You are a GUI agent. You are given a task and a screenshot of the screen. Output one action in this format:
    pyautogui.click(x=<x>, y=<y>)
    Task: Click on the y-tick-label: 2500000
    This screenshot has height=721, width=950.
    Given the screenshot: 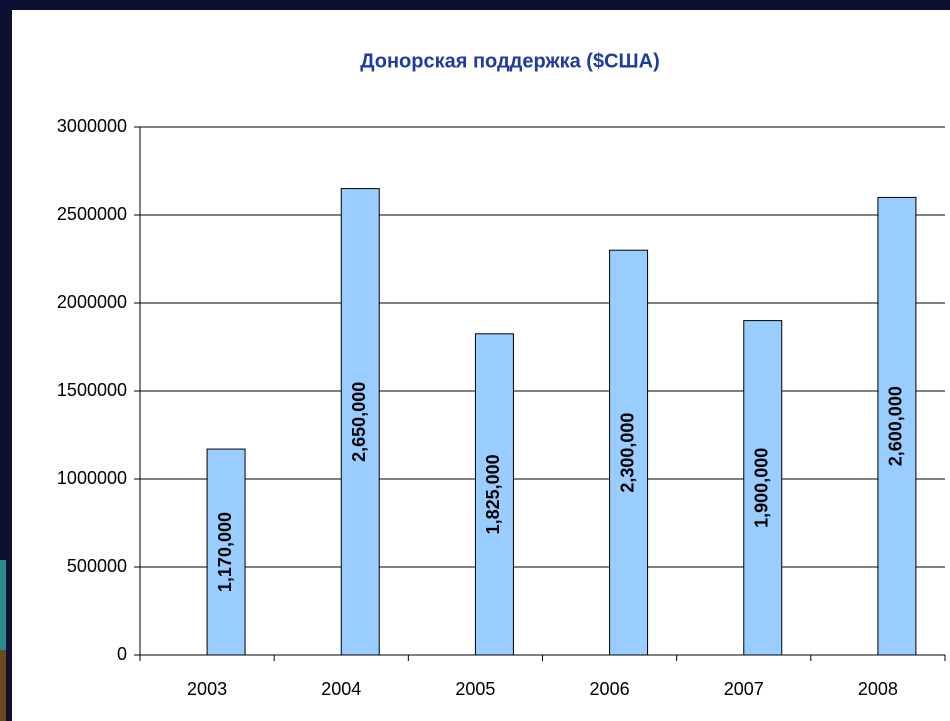 What is the action you would take?
    pyautogui.click(x=92, y=214)
    